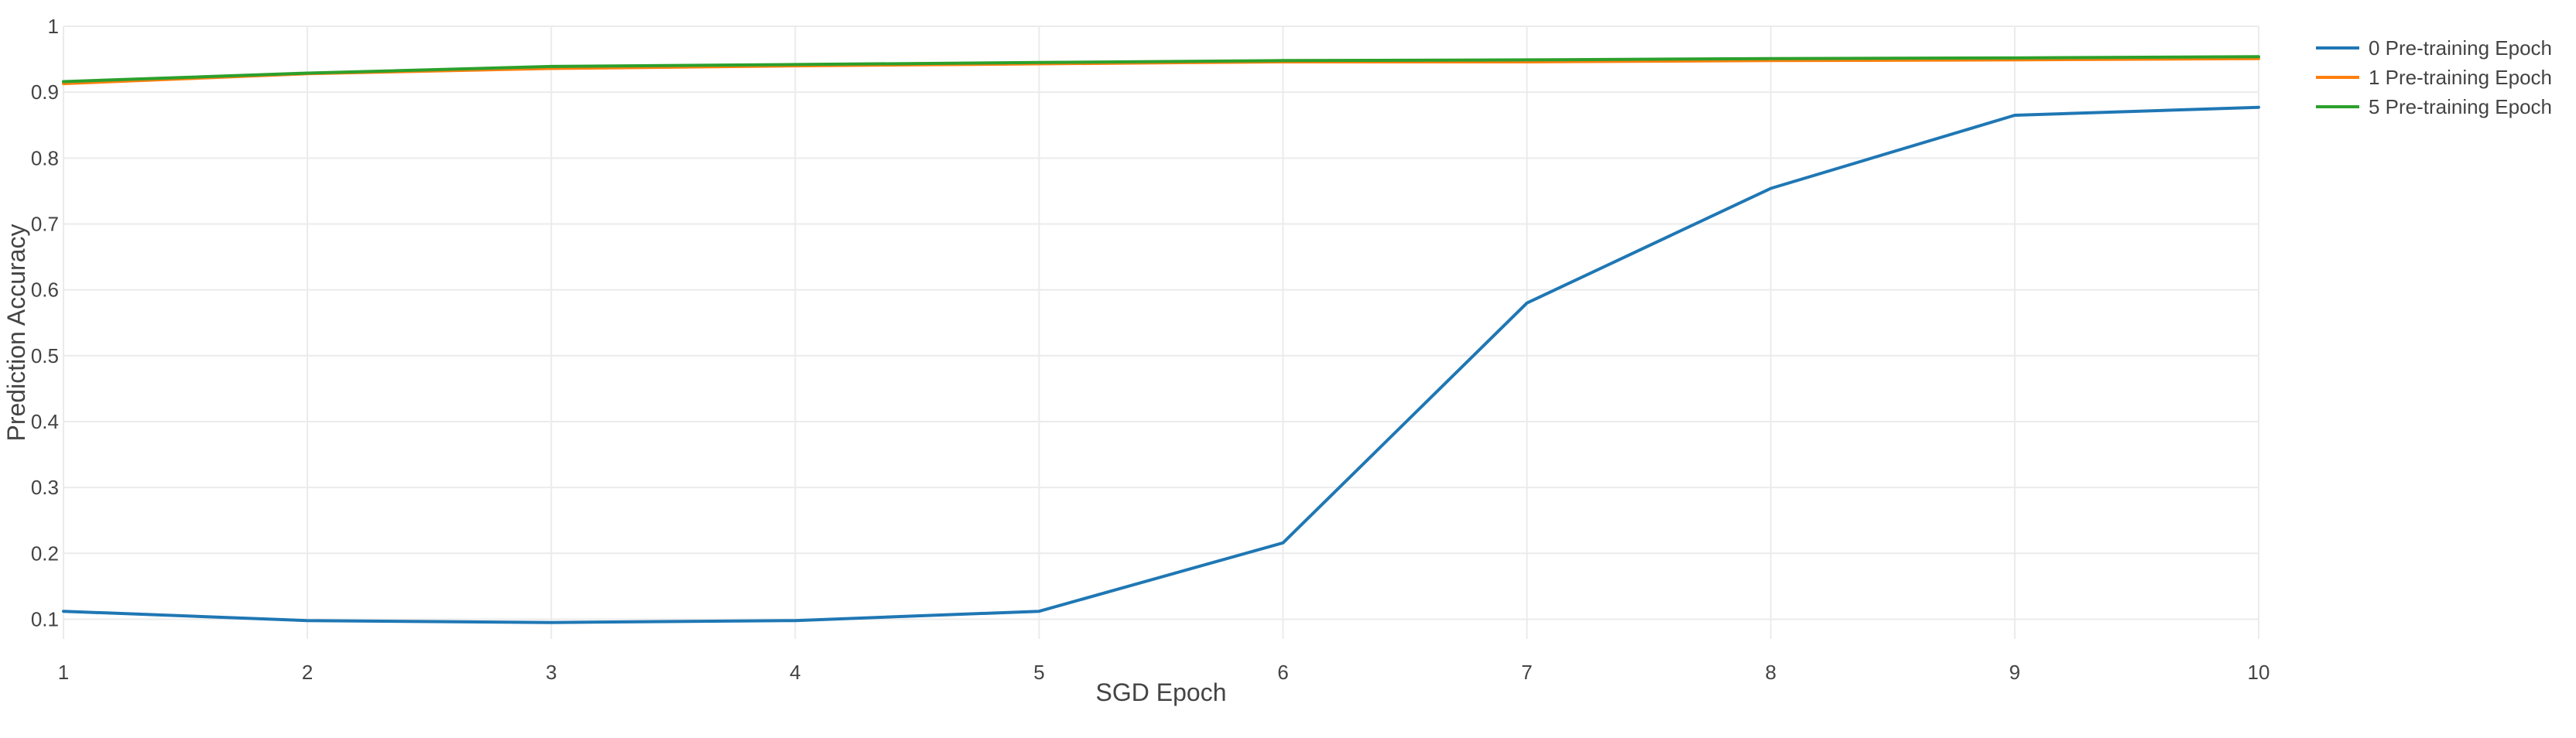  Describe the element at coordinates (2460, 107) in the screenshot. I see `legend-label: 5 Pre-training Epoch` at that location.